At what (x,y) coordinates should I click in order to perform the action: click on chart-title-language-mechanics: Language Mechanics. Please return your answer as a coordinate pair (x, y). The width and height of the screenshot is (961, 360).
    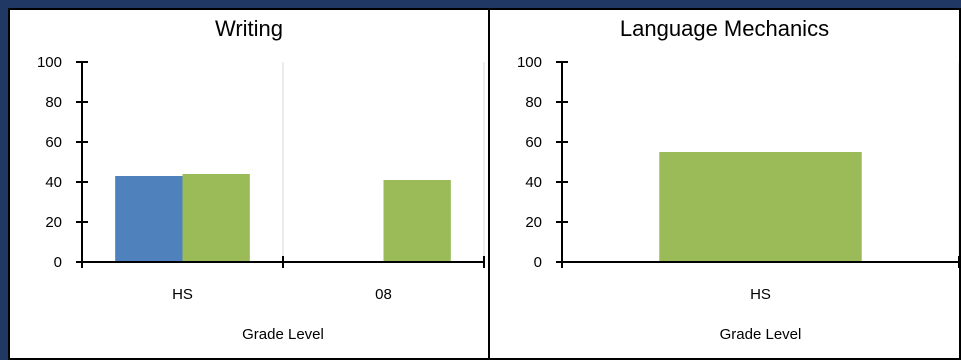
    Looking at the image, I should click on (724, 28).